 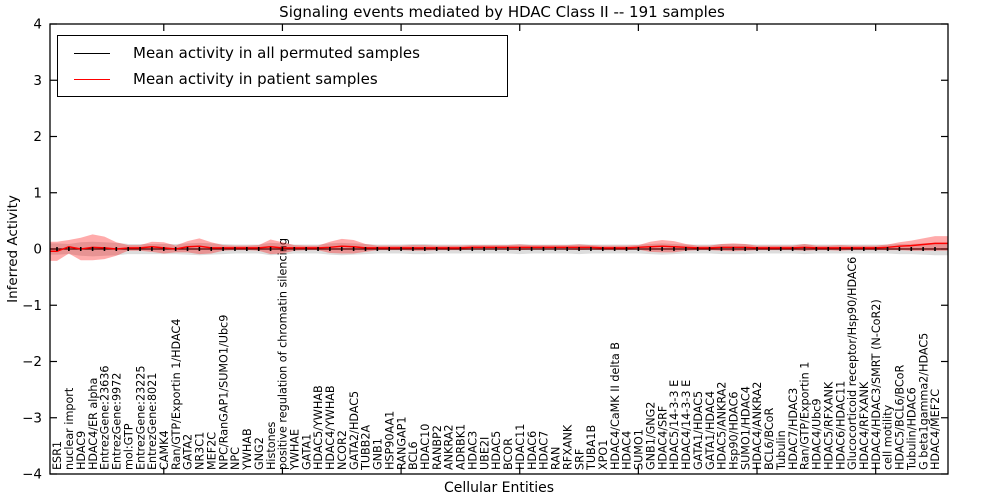 What do you see at coordinates (900, 417) in the screenshot?
I see `x-tick-label: HDAC5/BCL6/BCoR` at bounding box center [900, 417].